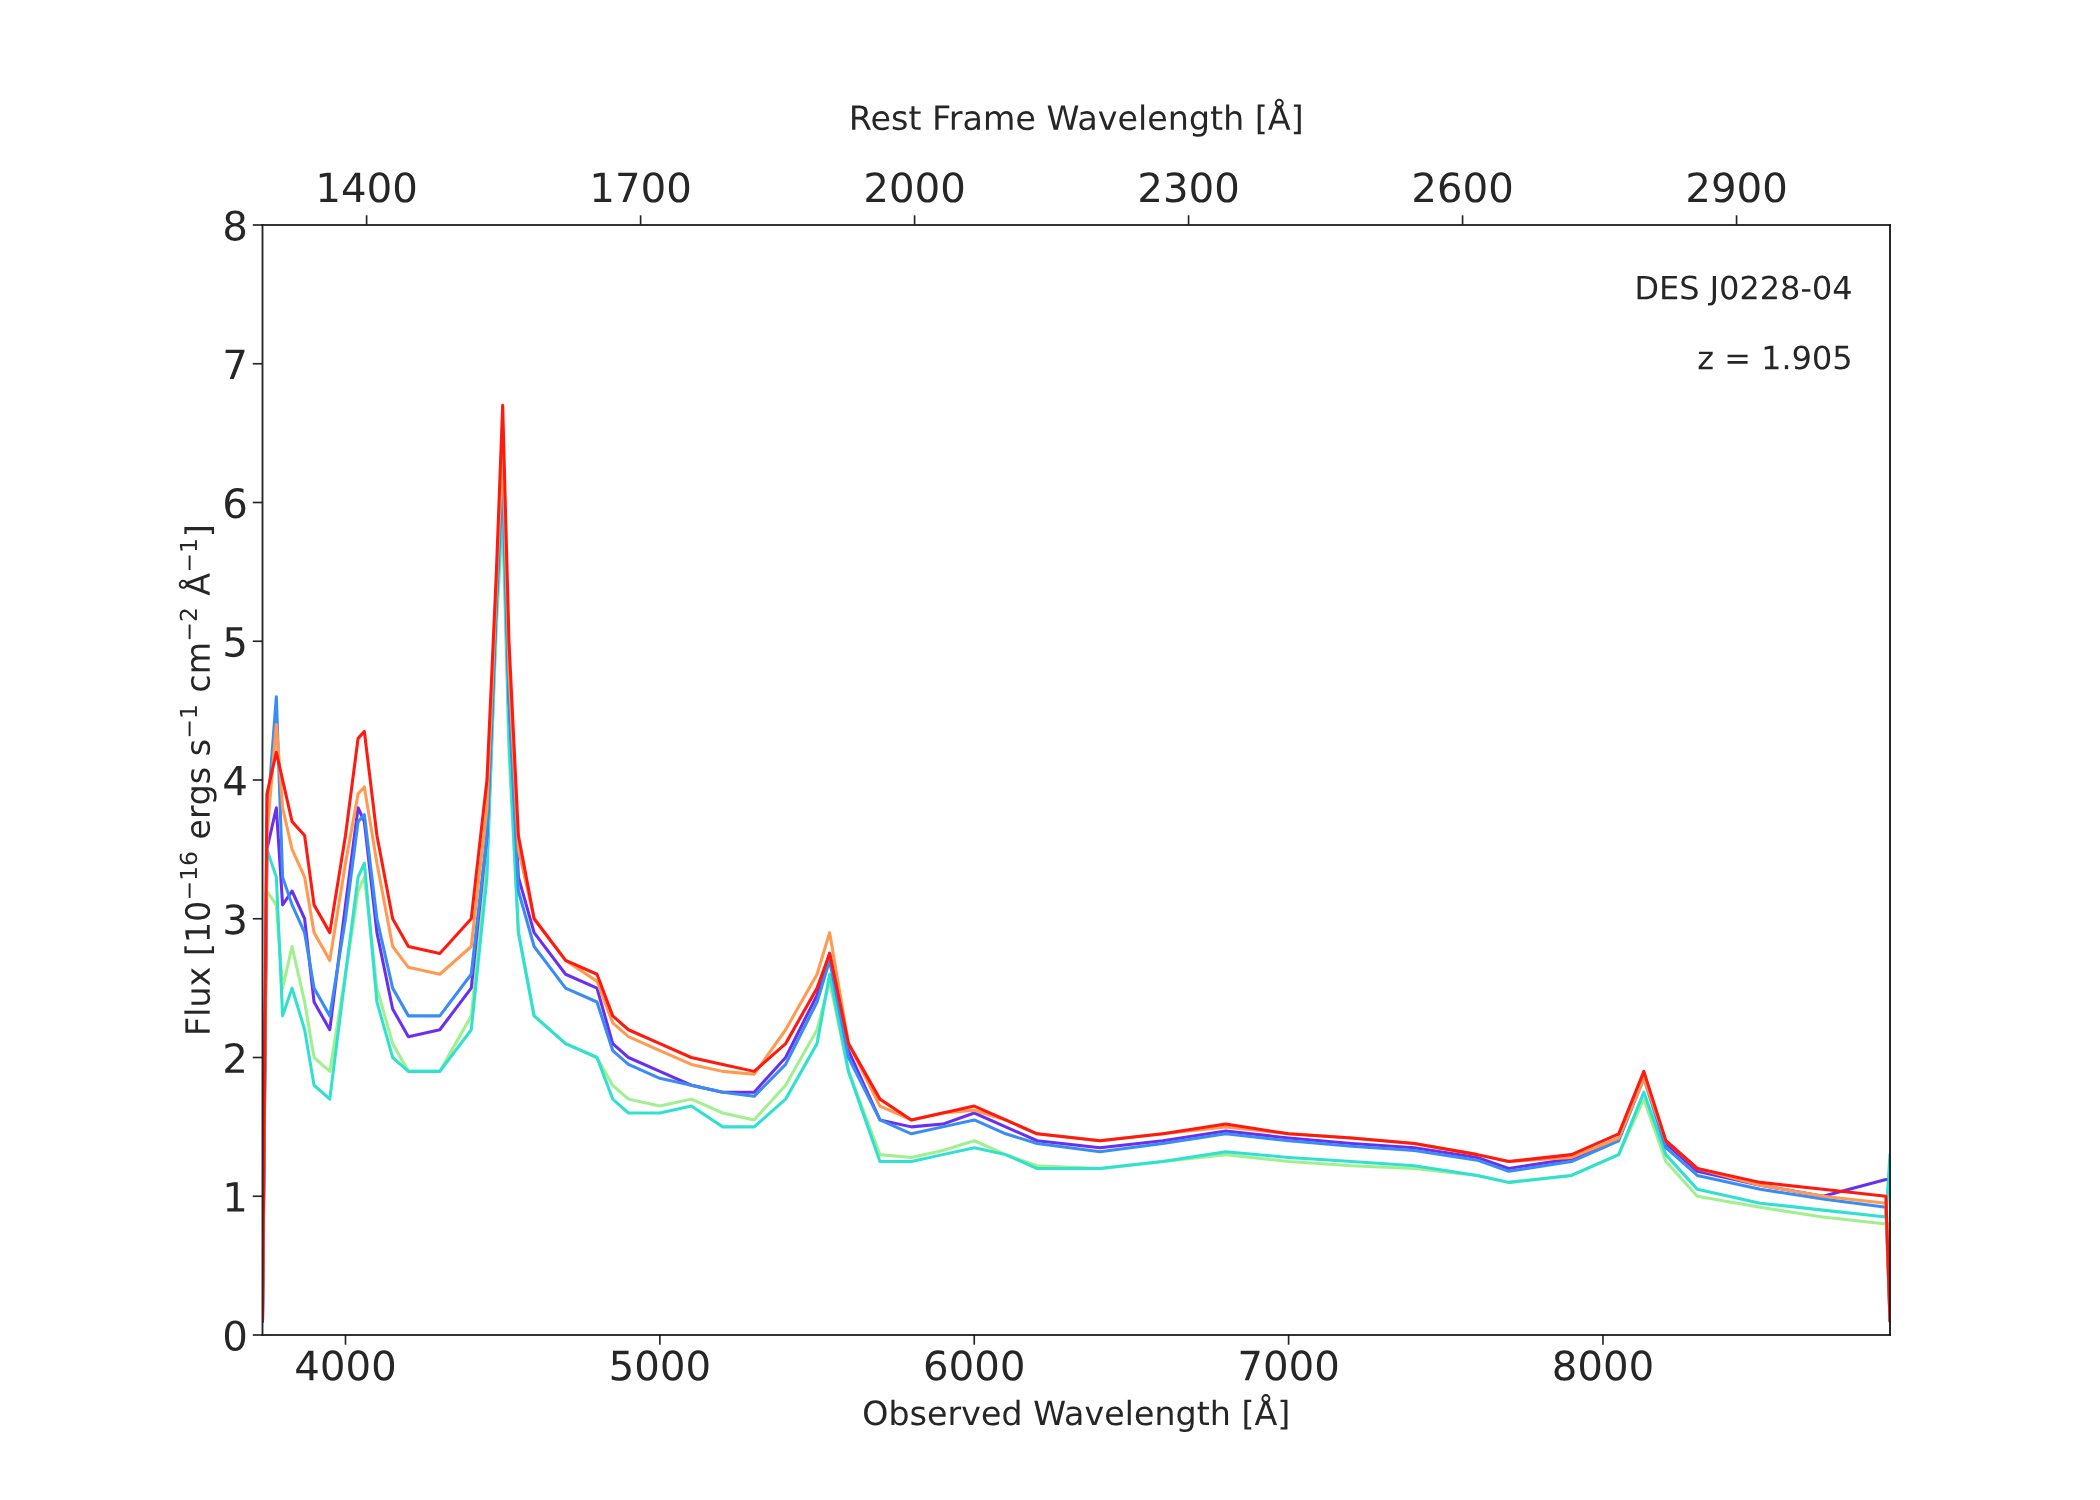 This screenshot has height=1500, width=2100. I want to click on x2-tick-label: 1700, so click(641, 187).